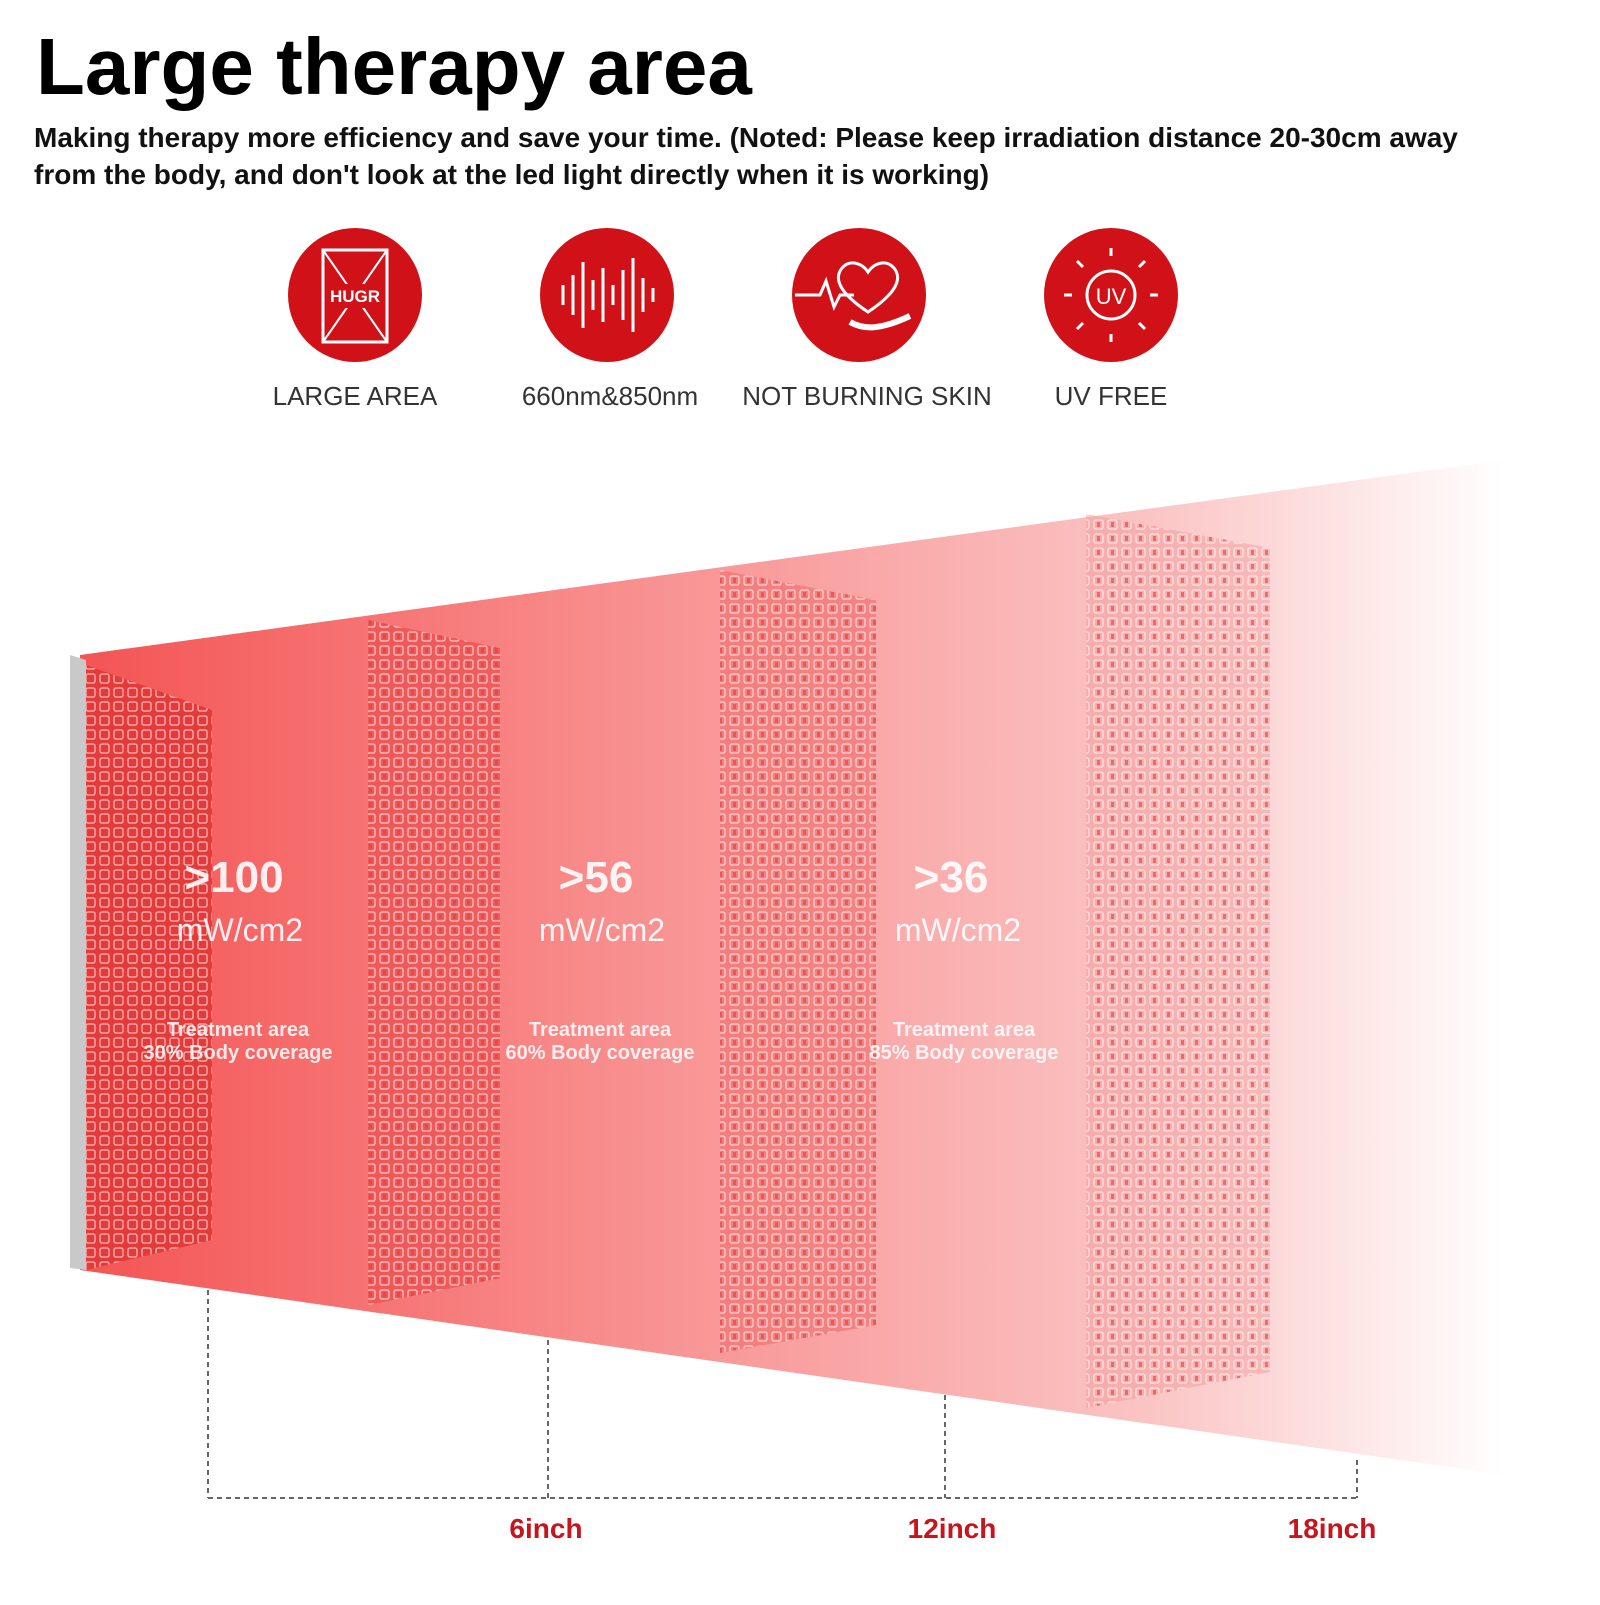  I want to click on feature-label: NOT BURNING SKIN, so click(866, 396).